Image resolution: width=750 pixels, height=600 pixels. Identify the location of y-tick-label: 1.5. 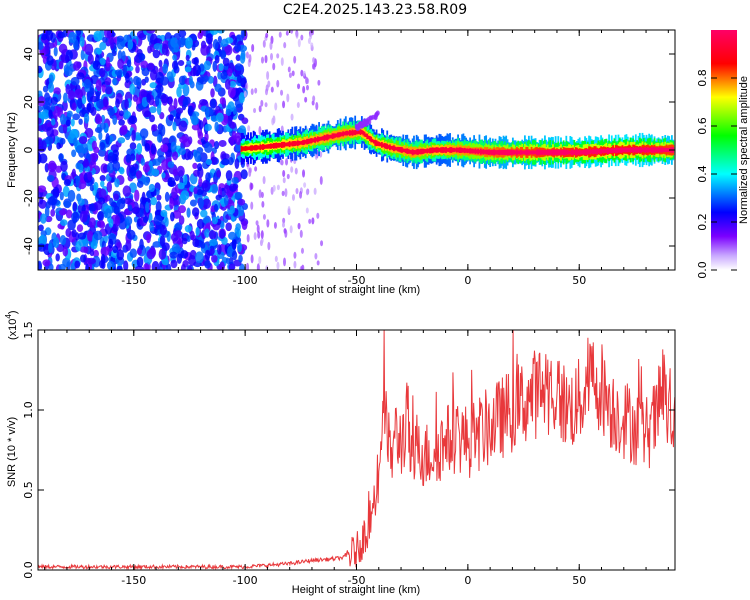
(28, 330).